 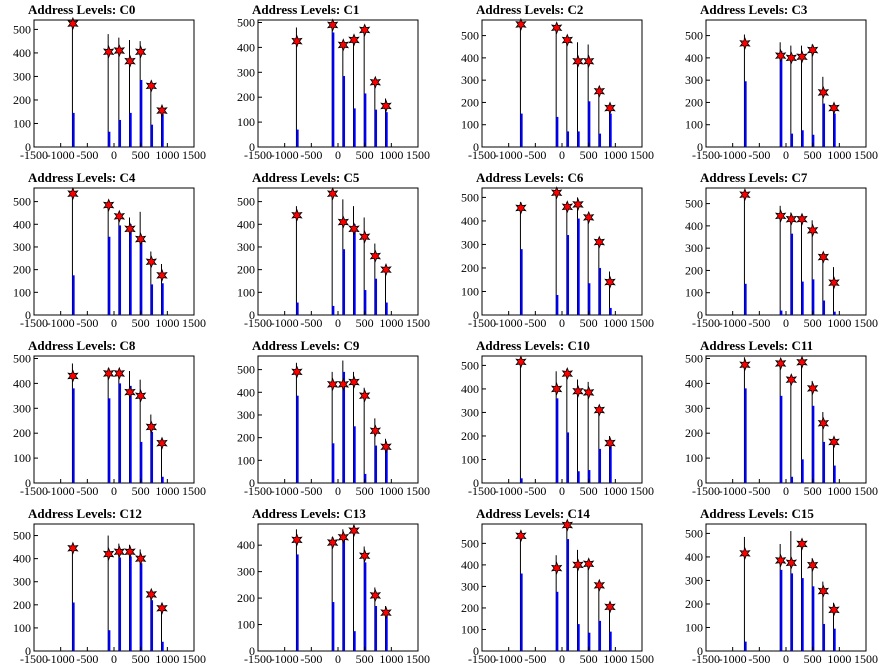 I want to click on x-tick-label: 0, so click(x=114, y=491).